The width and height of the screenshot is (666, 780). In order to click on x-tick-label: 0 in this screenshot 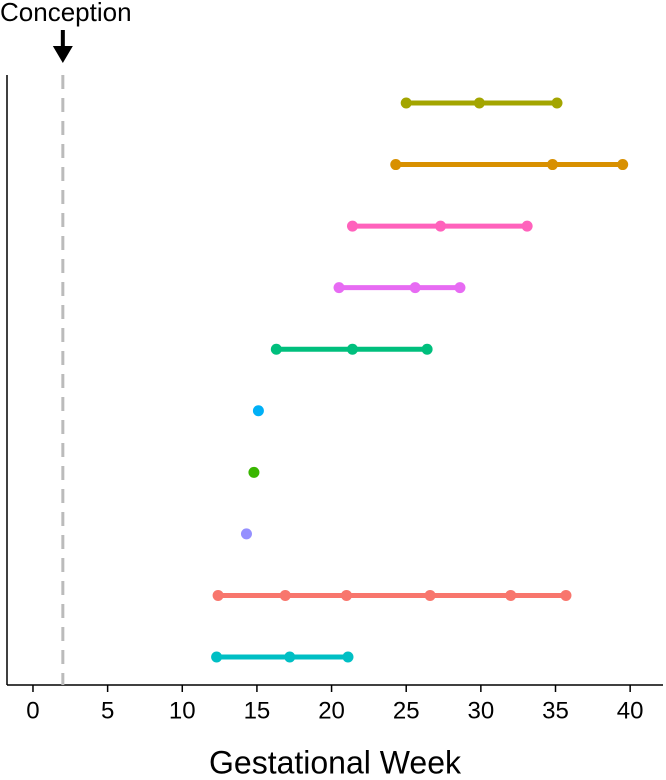, I will do `click(32, 710)`.